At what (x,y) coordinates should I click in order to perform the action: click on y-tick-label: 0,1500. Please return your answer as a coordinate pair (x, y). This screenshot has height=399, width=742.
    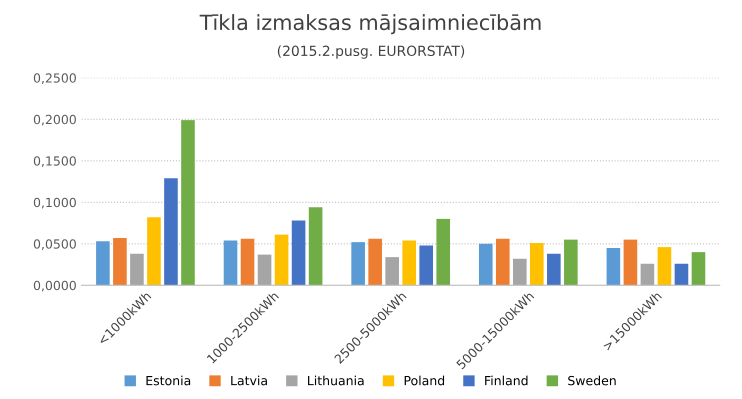
    Looking at the image, I should click on (55, 161).